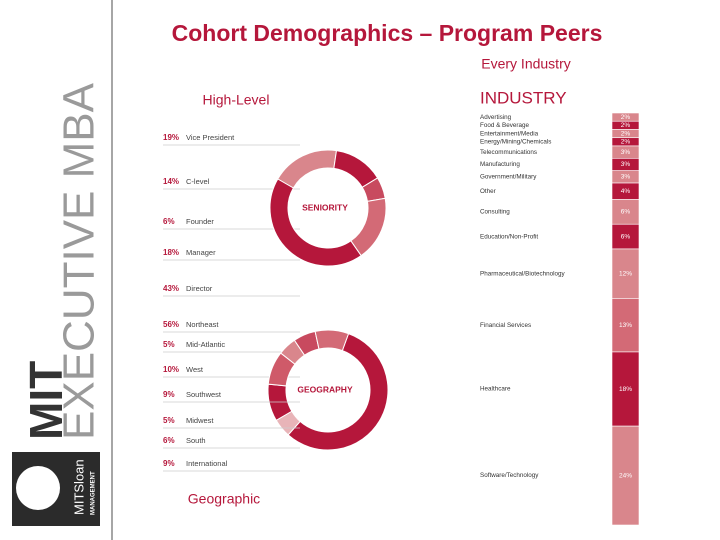 The width and height of the screenshot is (720, 540). I want to click on legend-value: 43%, so click(171, 288).